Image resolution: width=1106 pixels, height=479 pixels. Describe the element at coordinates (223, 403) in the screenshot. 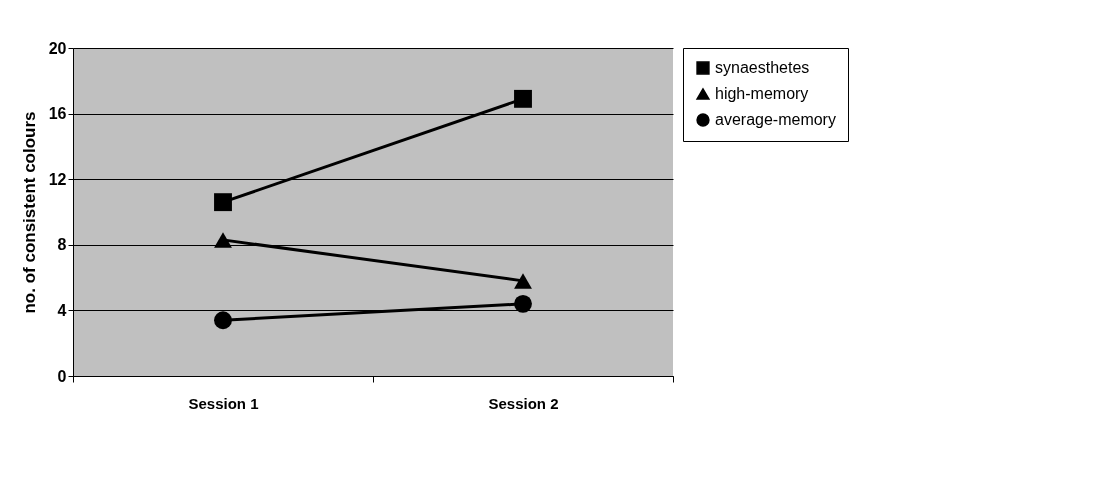

I see `x-tick-label: Session 1` at that location.